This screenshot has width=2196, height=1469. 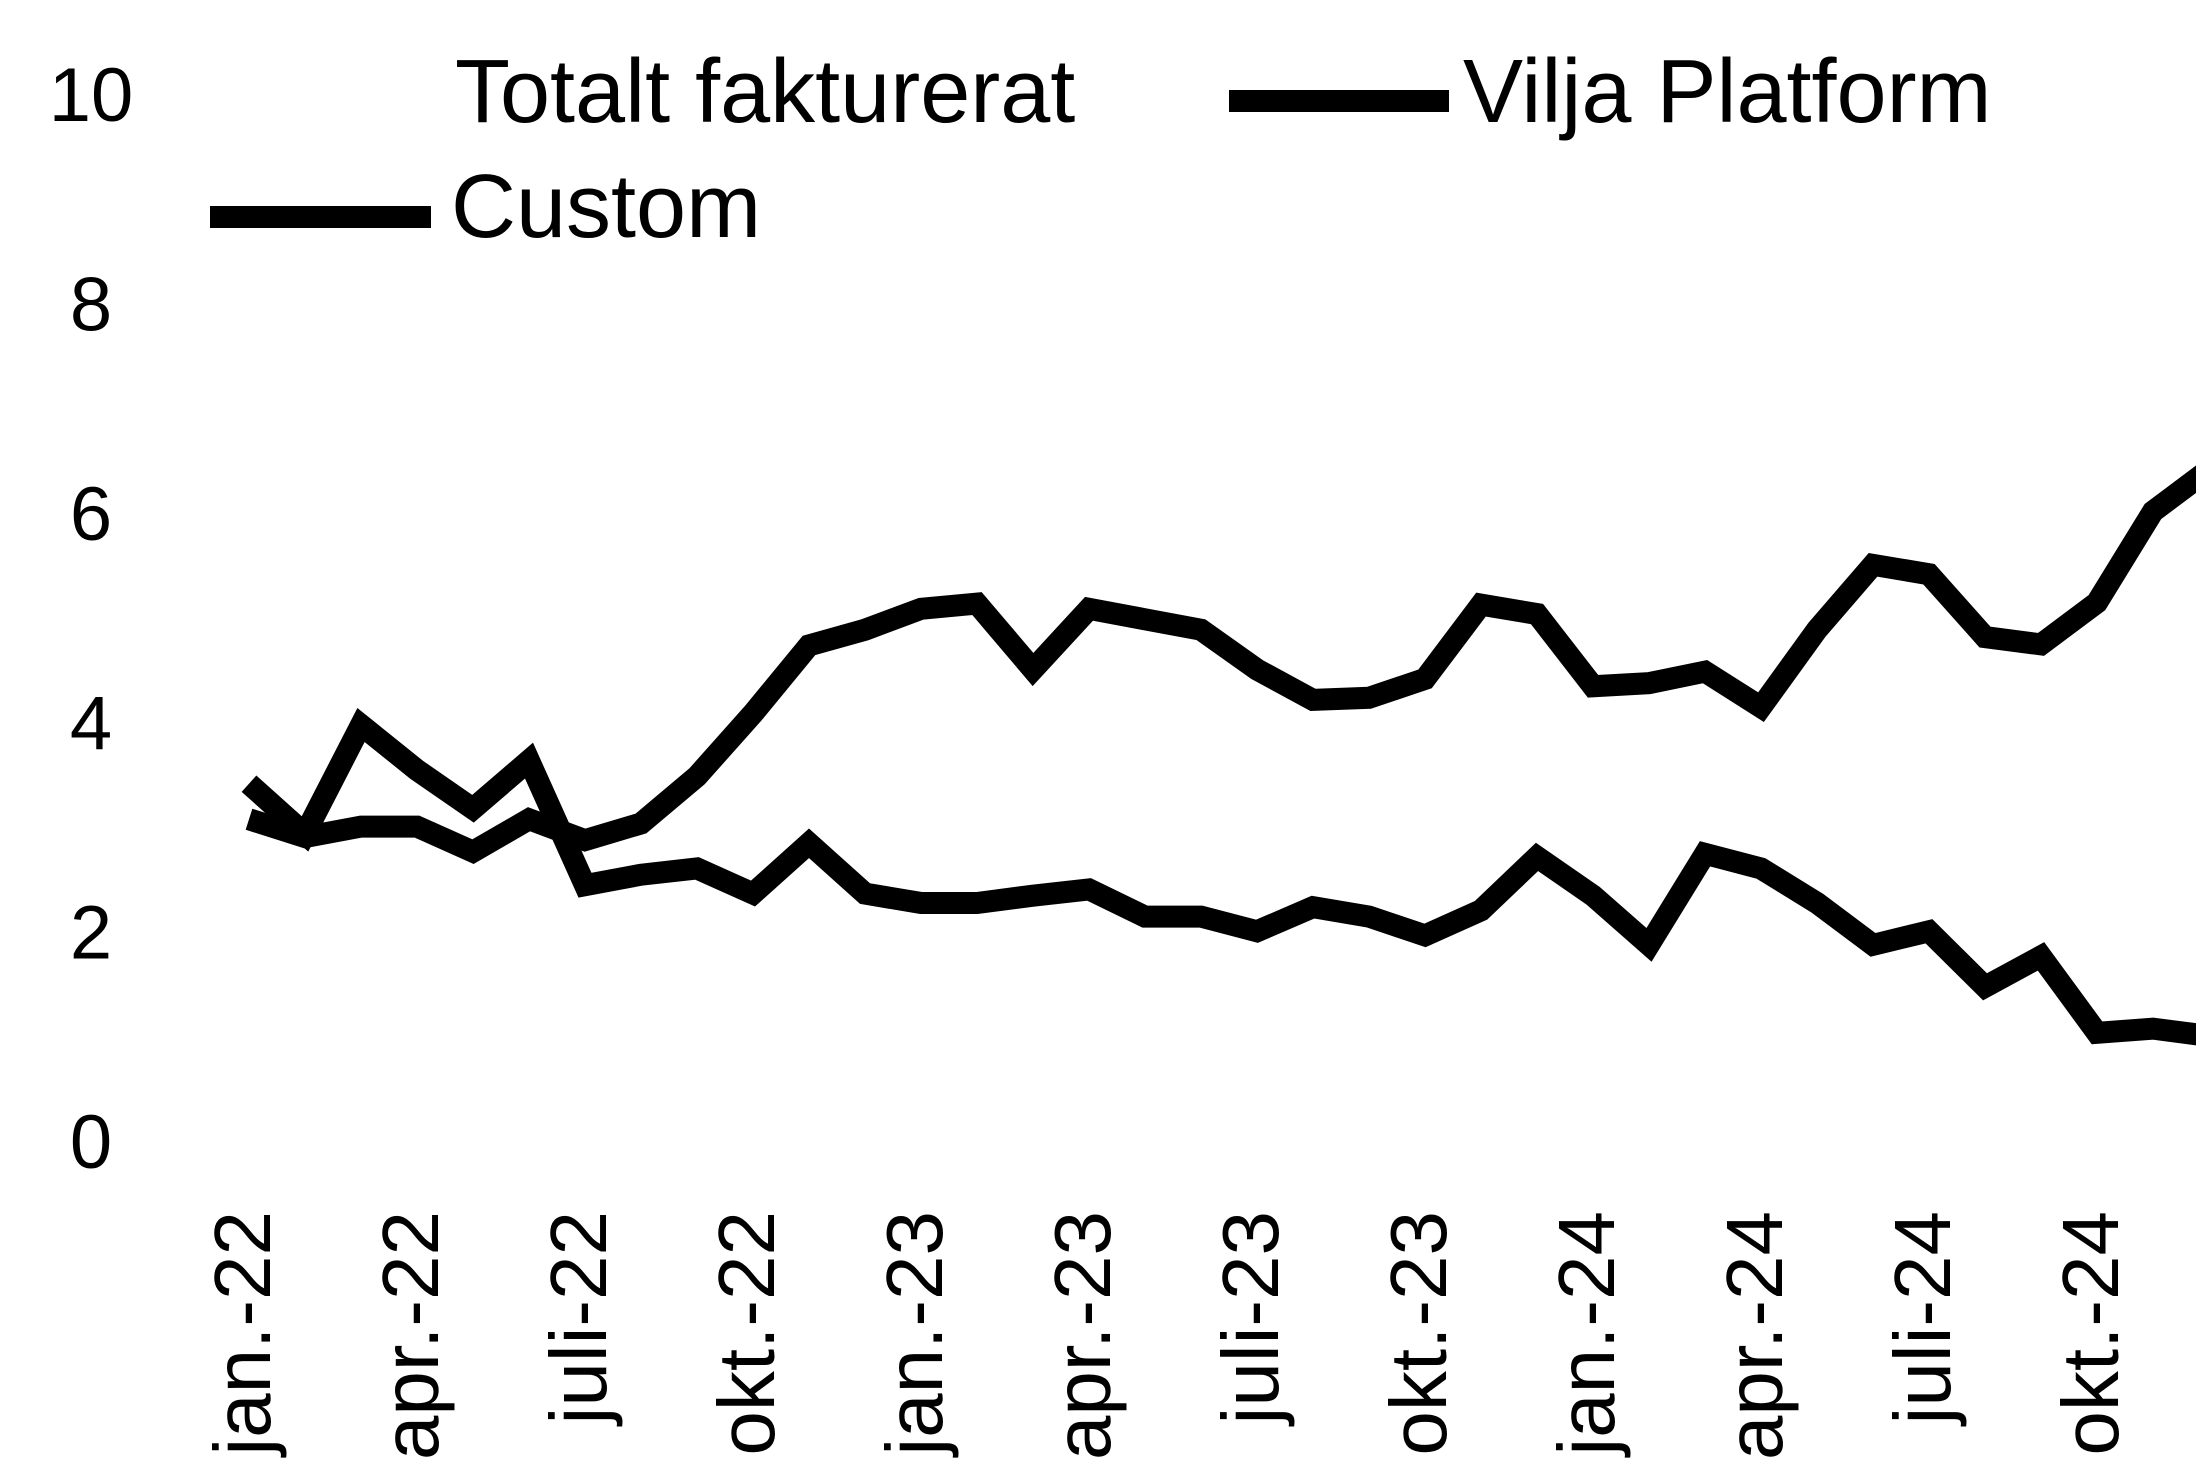 I want to click on y-tick-label: 8, so click(x=91, y=304).